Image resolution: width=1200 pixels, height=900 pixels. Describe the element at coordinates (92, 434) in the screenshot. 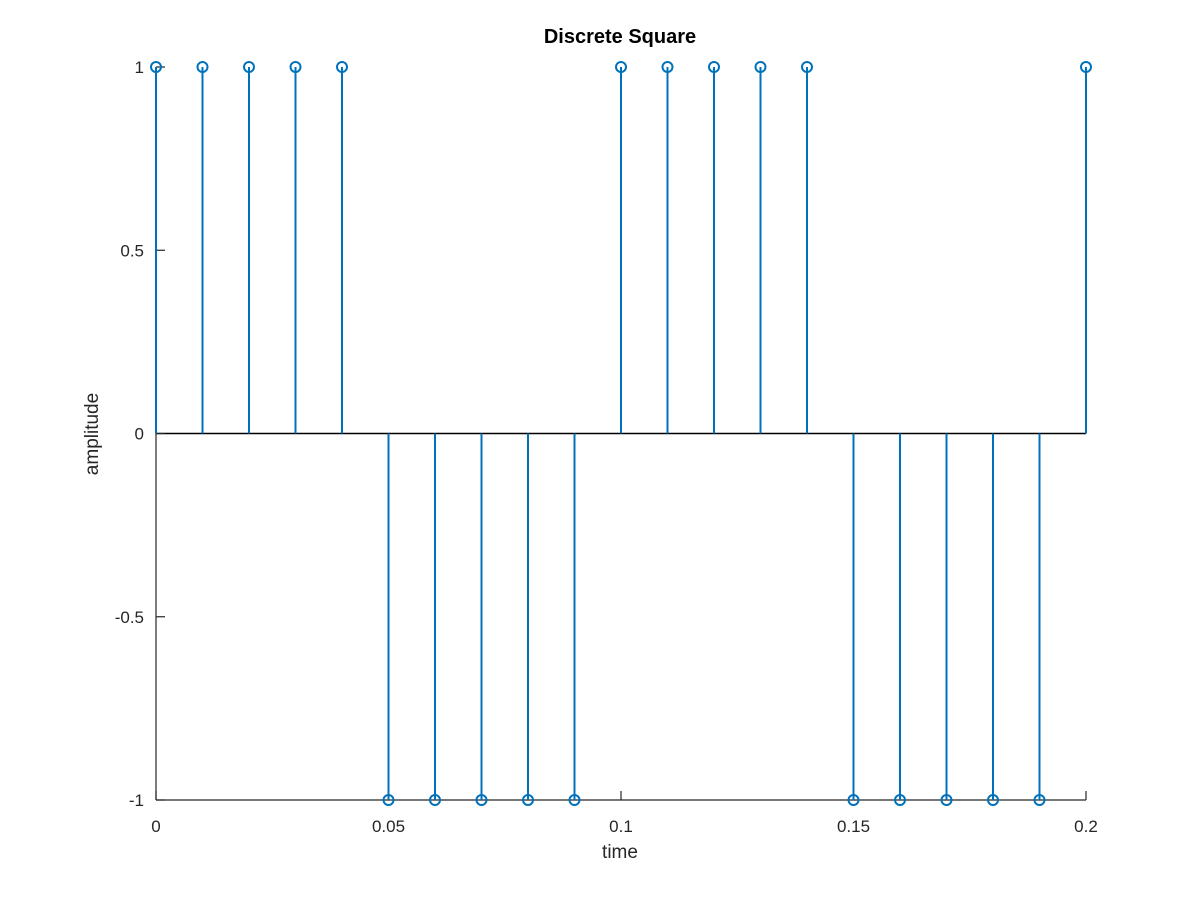

I see `y-axis-label: amplitude` at that location.